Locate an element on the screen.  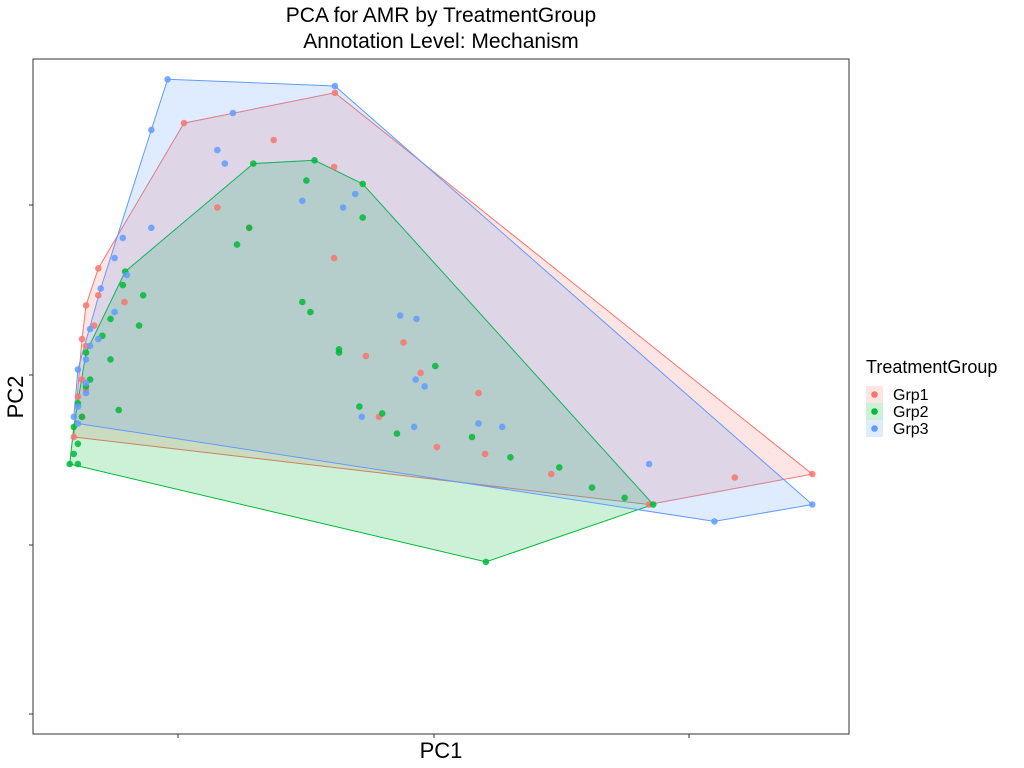
y-axis-label: PC2 is located at coordinates (15, 397).